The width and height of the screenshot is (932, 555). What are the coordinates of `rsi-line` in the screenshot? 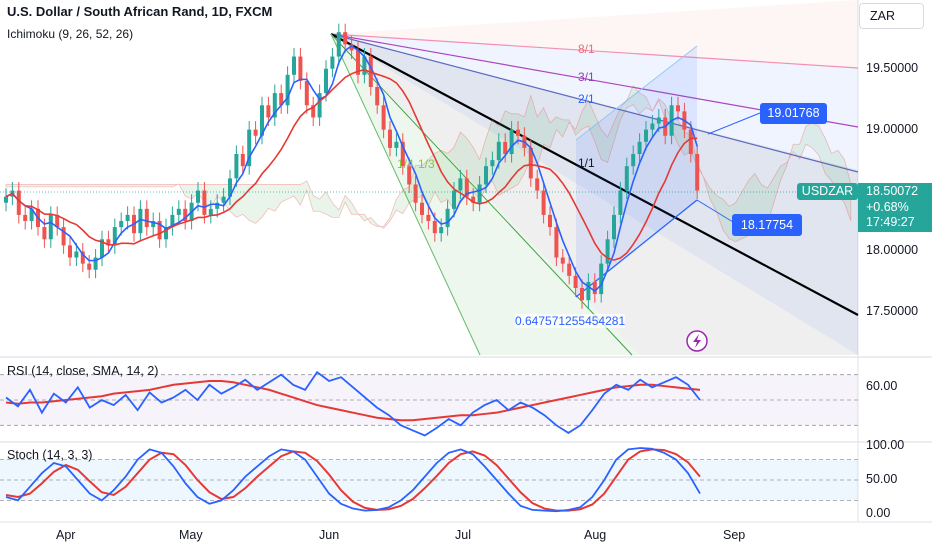 It's located at (353, 403).